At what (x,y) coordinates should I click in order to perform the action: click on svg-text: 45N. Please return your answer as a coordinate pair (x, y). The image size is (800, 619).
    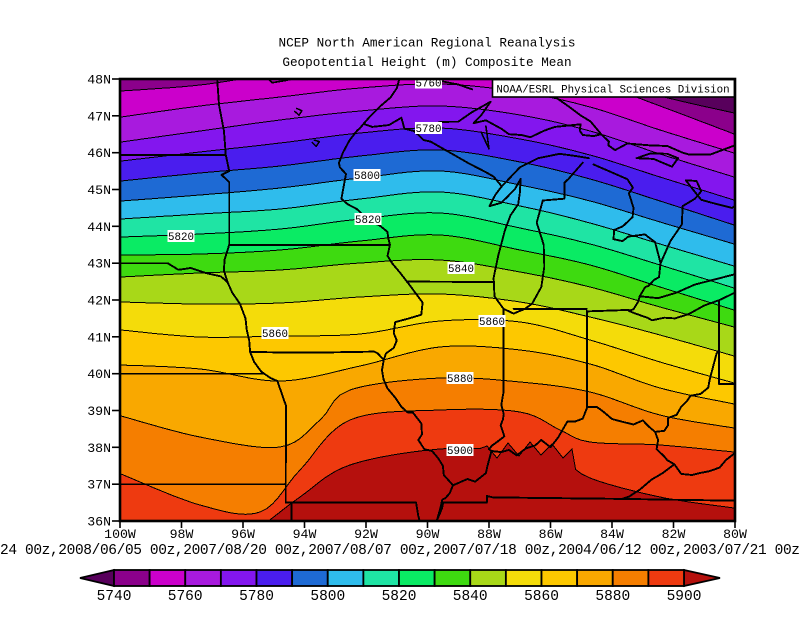
    Looking at the image, I should click on (99, 190).